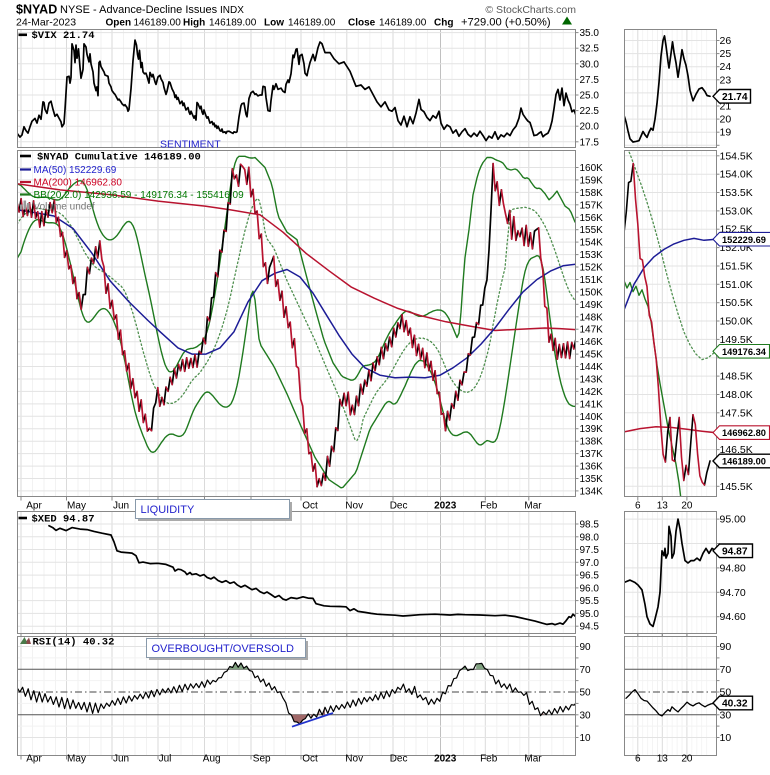 This screenshot has height=775, width=770. Describe the element at coordinates (590, 33) in the screenshot. I see `svg-text: 35.0` at that location.